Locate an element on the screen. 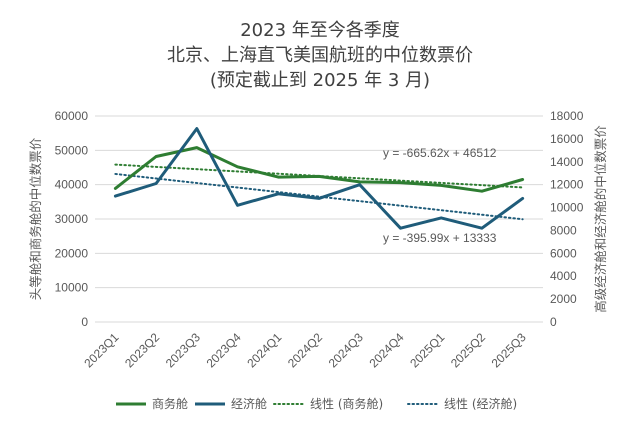 This screenshot has width=641, height=434. right-tick-label: 6000 is located at coordinates (563, 253).